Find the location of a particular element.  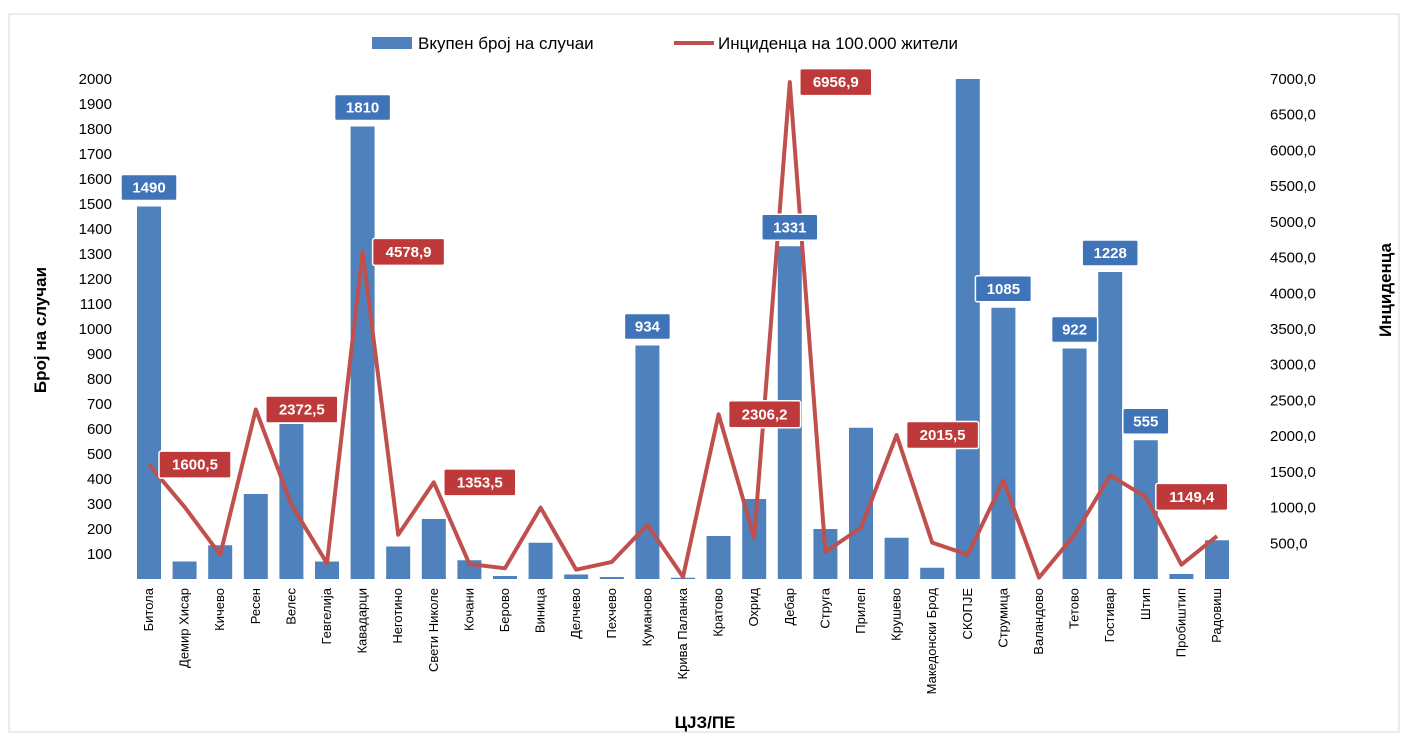

category-label: Гевгелија is located at coordinates (326, 615).